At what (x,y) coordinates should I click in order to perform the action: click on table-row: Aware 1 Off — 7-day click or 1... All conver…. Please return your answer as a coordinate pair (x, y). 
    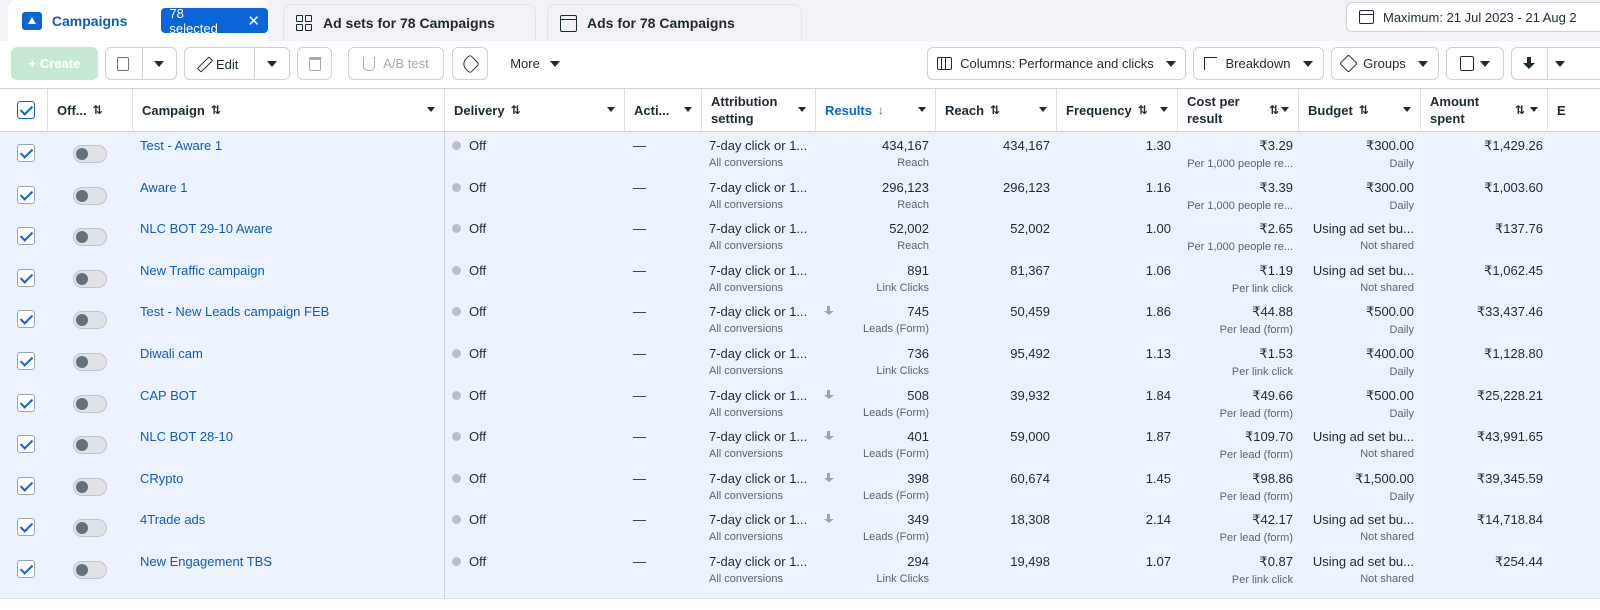
    Looking at the image, I should click on (800, 195).